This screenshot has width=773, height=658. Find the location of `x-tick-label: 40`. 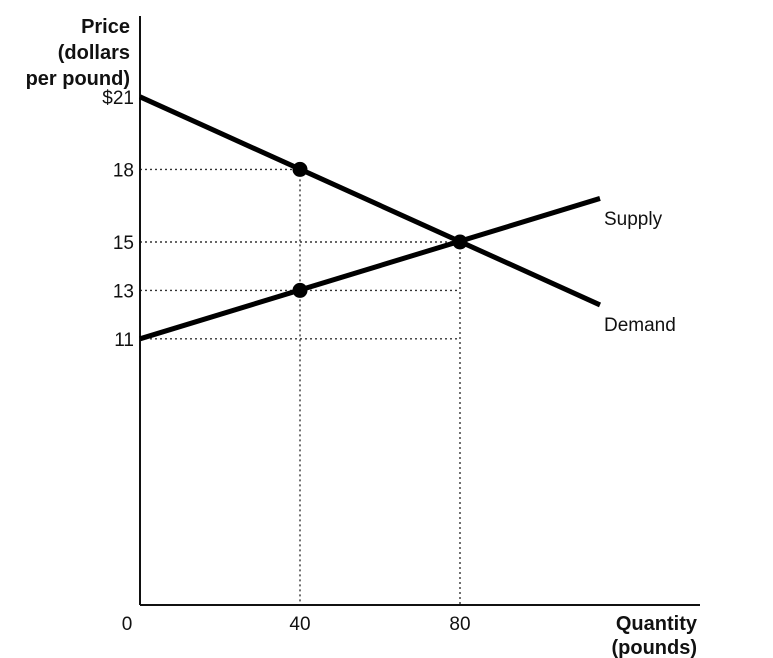

x-tick-label: 40 is located at coordinates (299, 624).